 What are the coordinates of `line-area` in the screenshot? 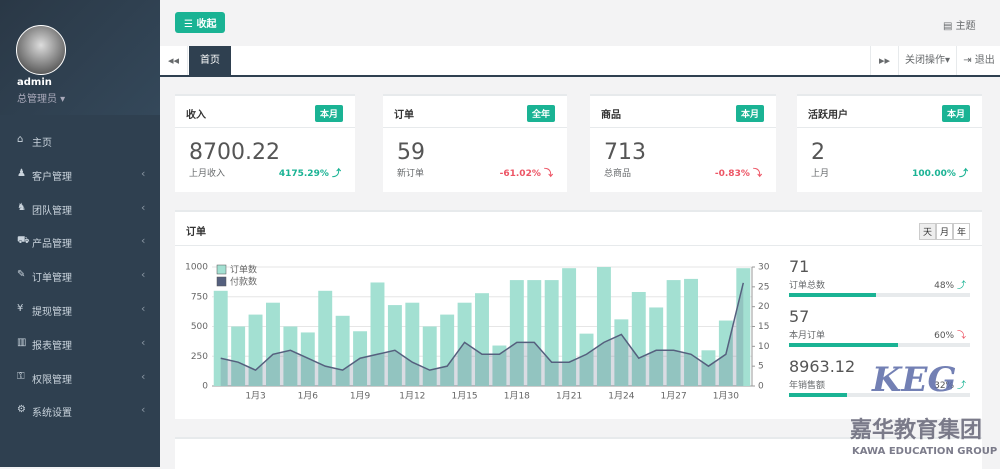 It's located at (482, 334).